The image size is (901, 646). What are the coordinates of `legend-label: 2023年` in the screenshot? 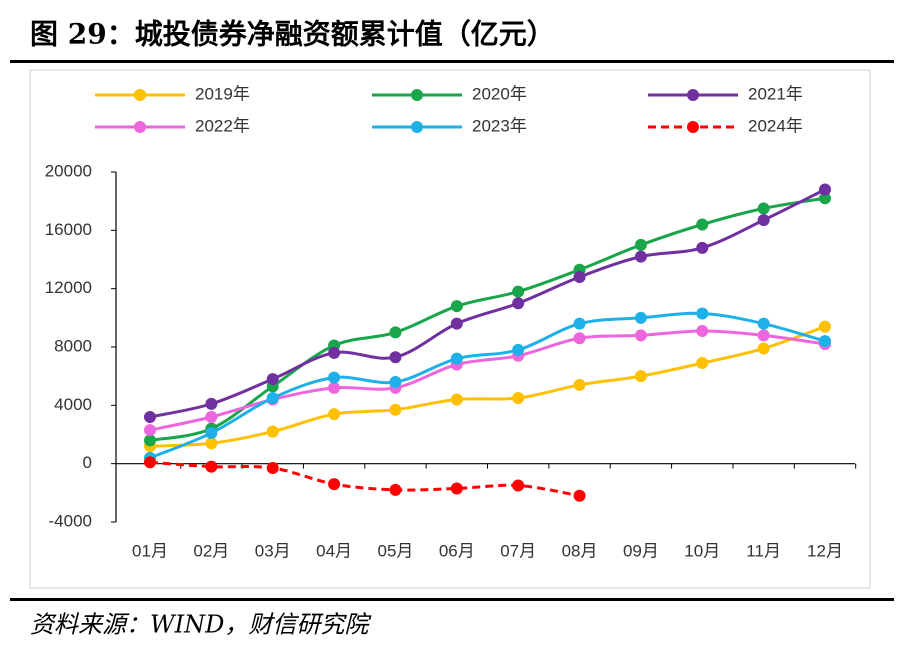 It's located at (499, 125).